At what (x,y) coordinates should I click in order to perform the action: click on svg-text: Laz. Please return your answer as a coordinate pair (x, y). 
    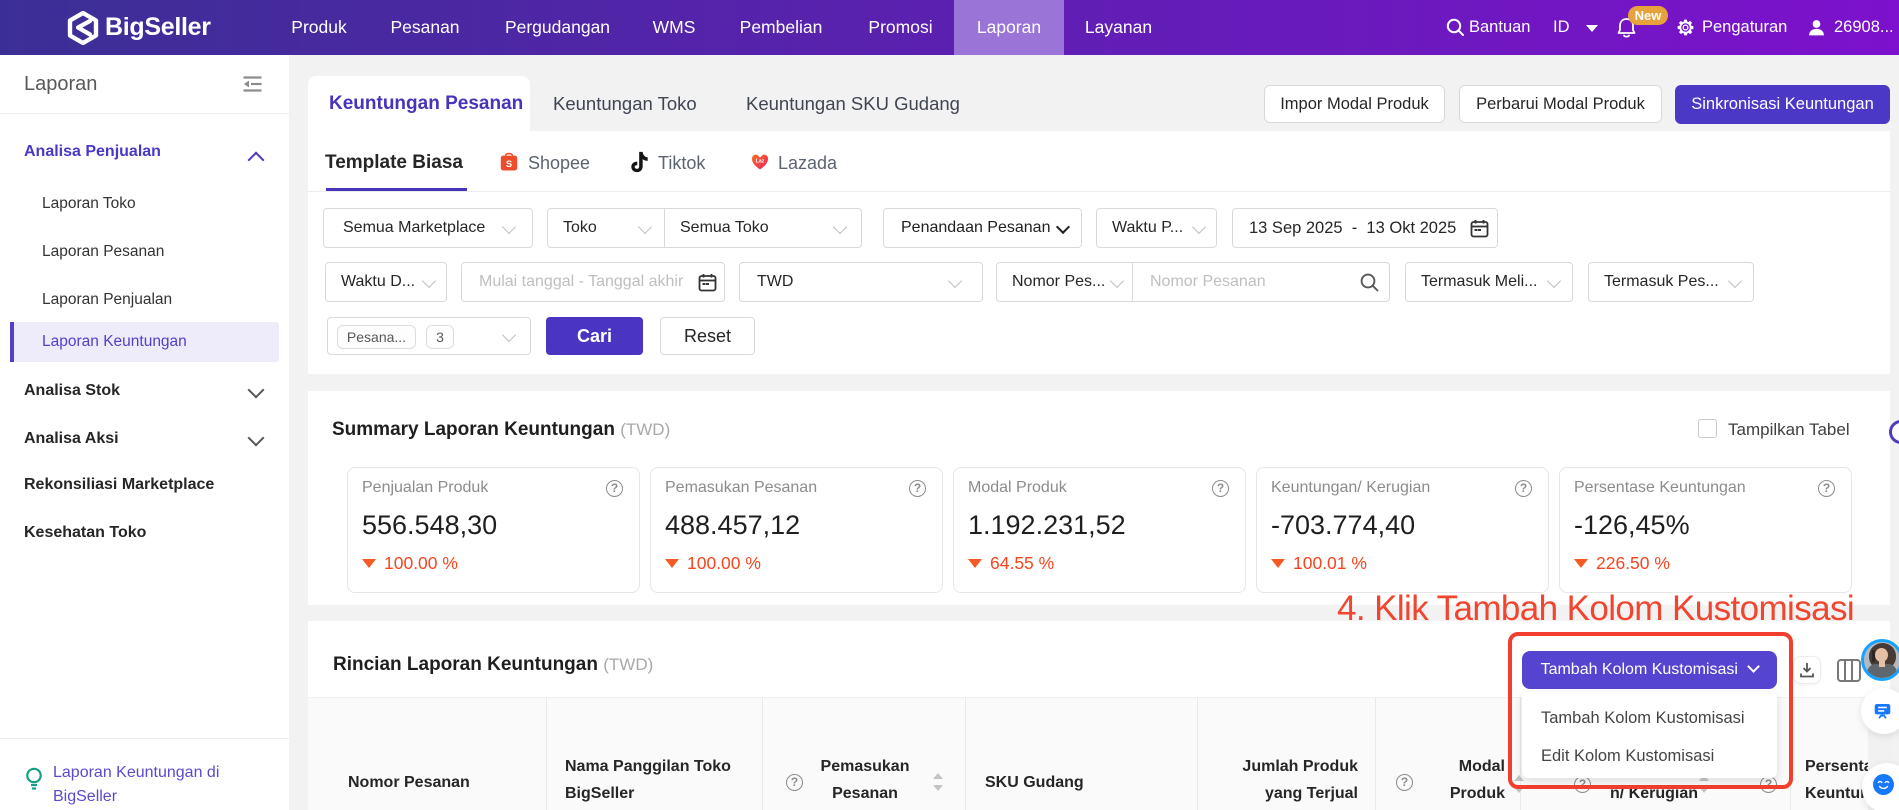
    Looking at the image, I should click on (760, 162).